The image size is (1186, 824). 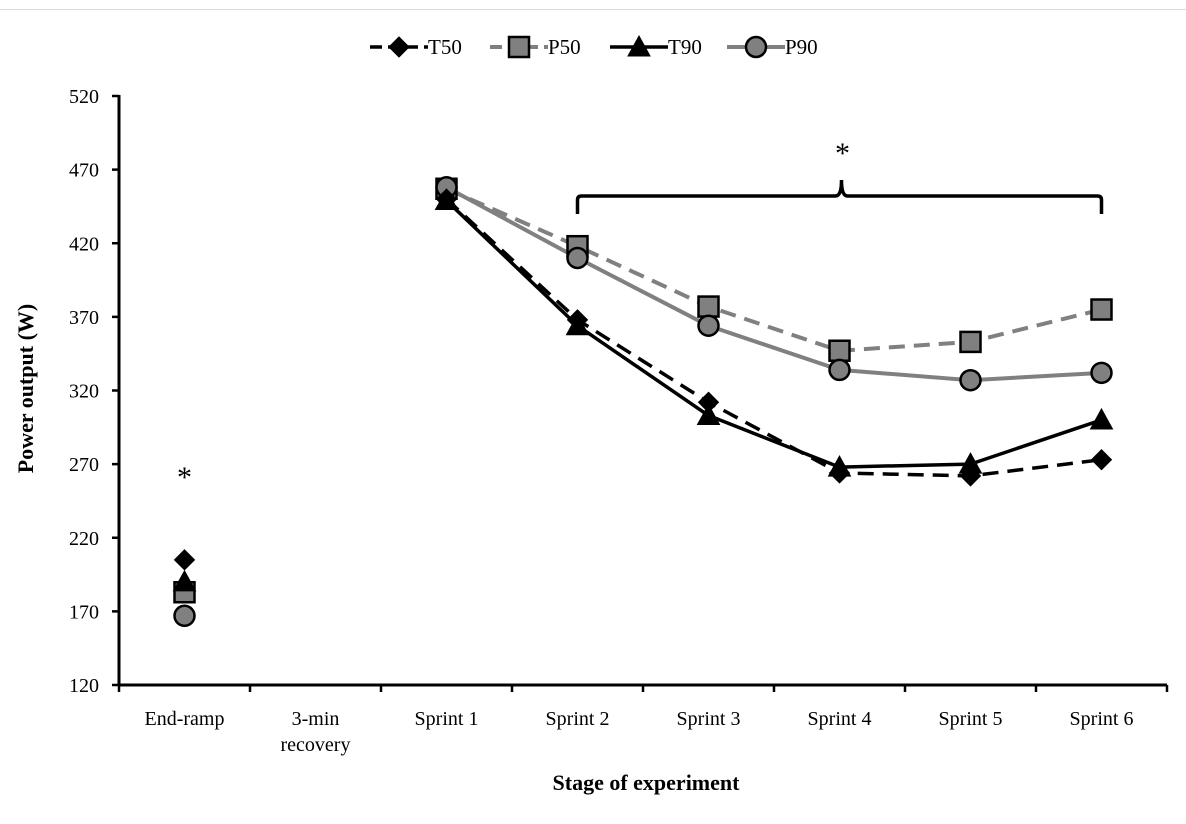 I want to click on y-tick-label: 220, so click(x=84, y=539).